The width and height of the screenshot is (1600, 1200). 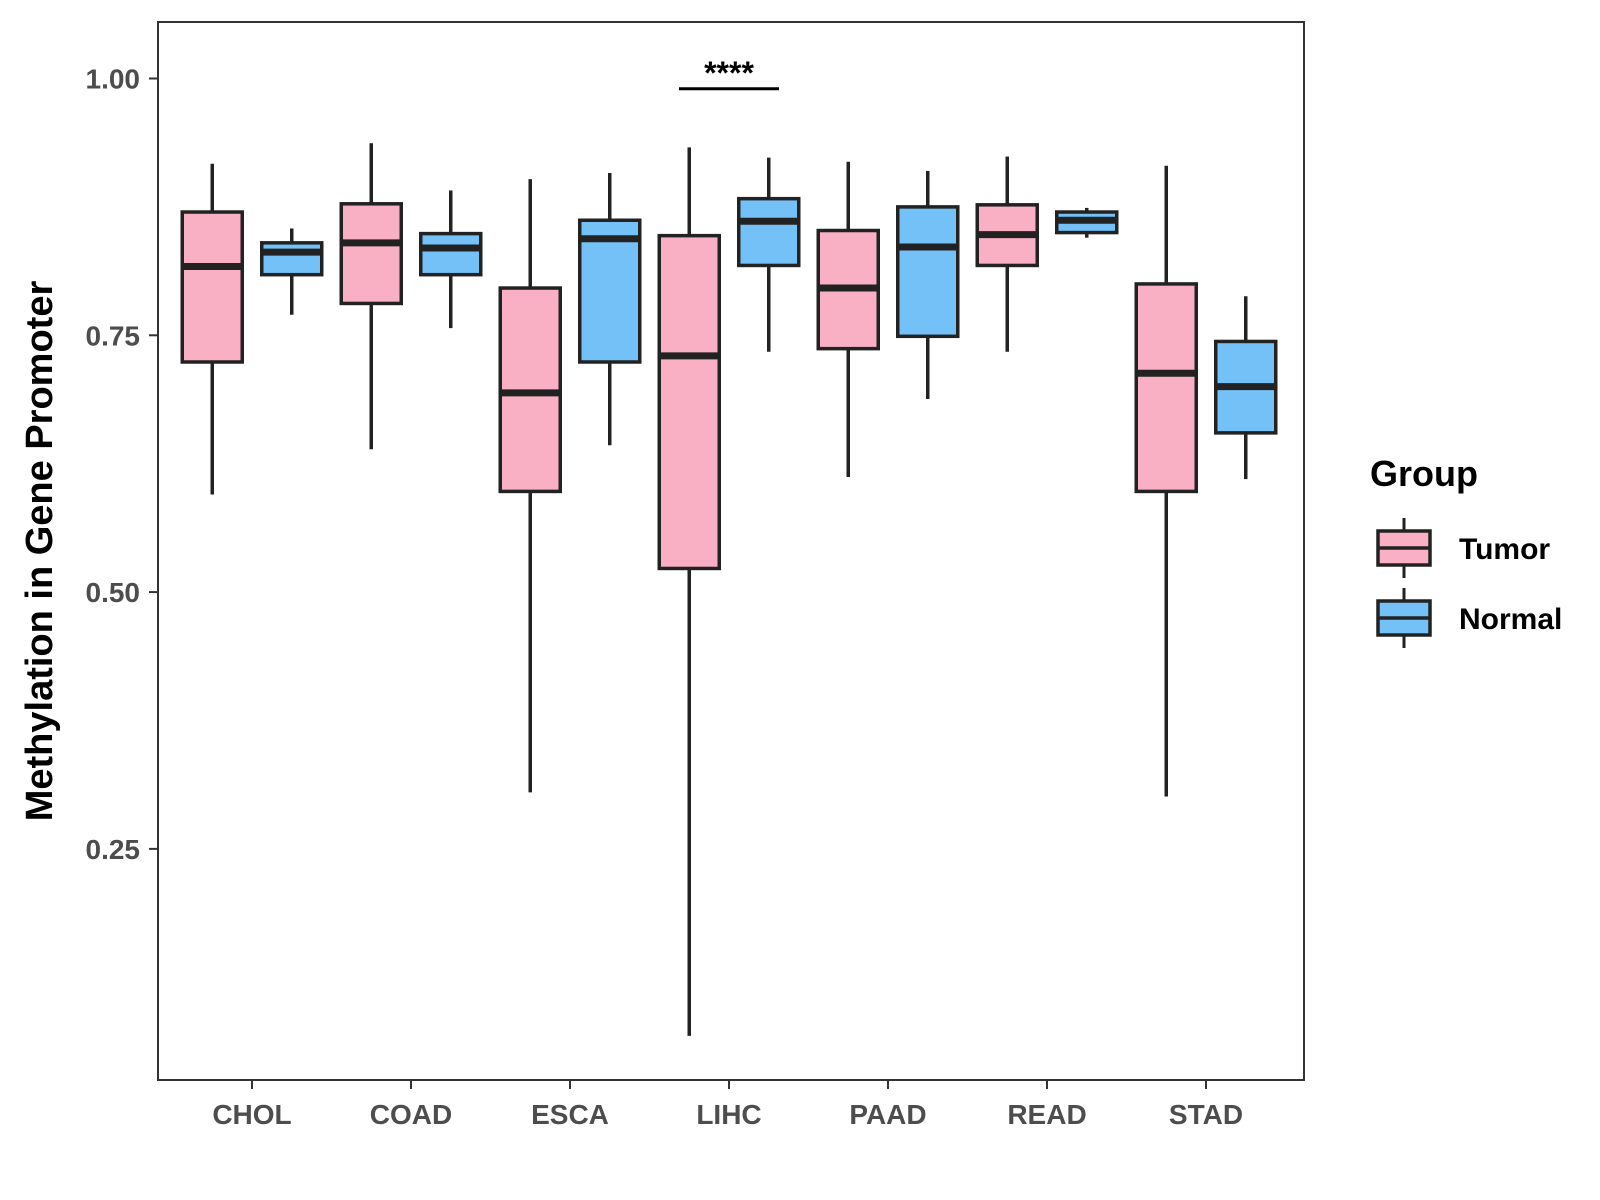 What do you see at coordinates (1404, 618) in the screenshot?
I see `legend-key-normal` at bounding box center [1404, 618].